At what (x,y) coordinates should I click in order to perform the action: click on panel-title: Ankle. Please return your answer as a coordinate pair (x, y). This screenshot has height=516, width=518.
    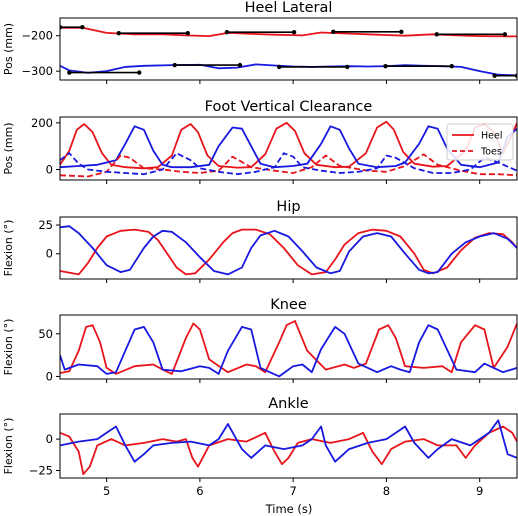
    Looking at the image, I should click on (288, 404).